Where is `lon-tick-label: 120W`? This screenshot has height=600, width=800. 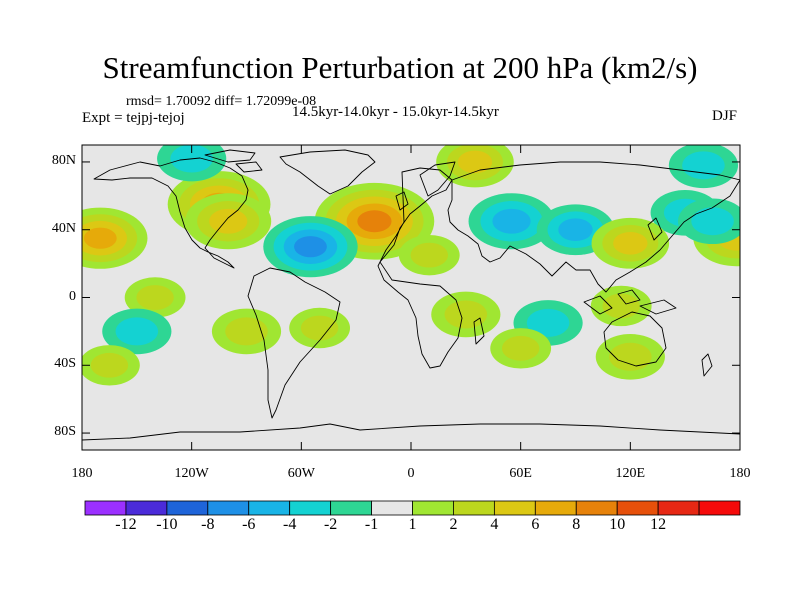 lon-tick-label: 120W is located at coordinates (191, 473).